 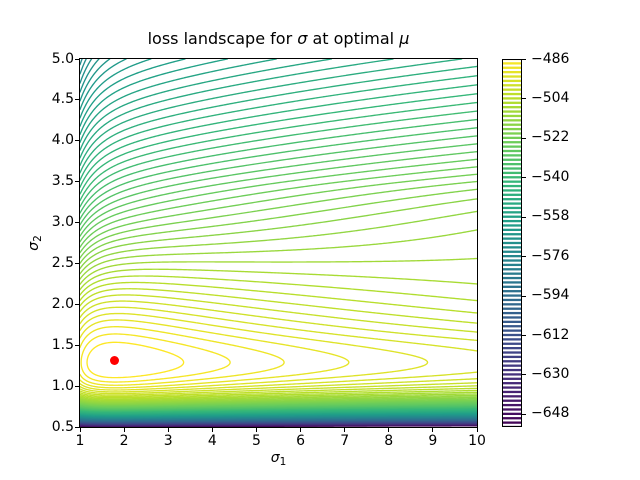 I want to click on colorbar-tick-label: −504, so click(x=550, y=97).